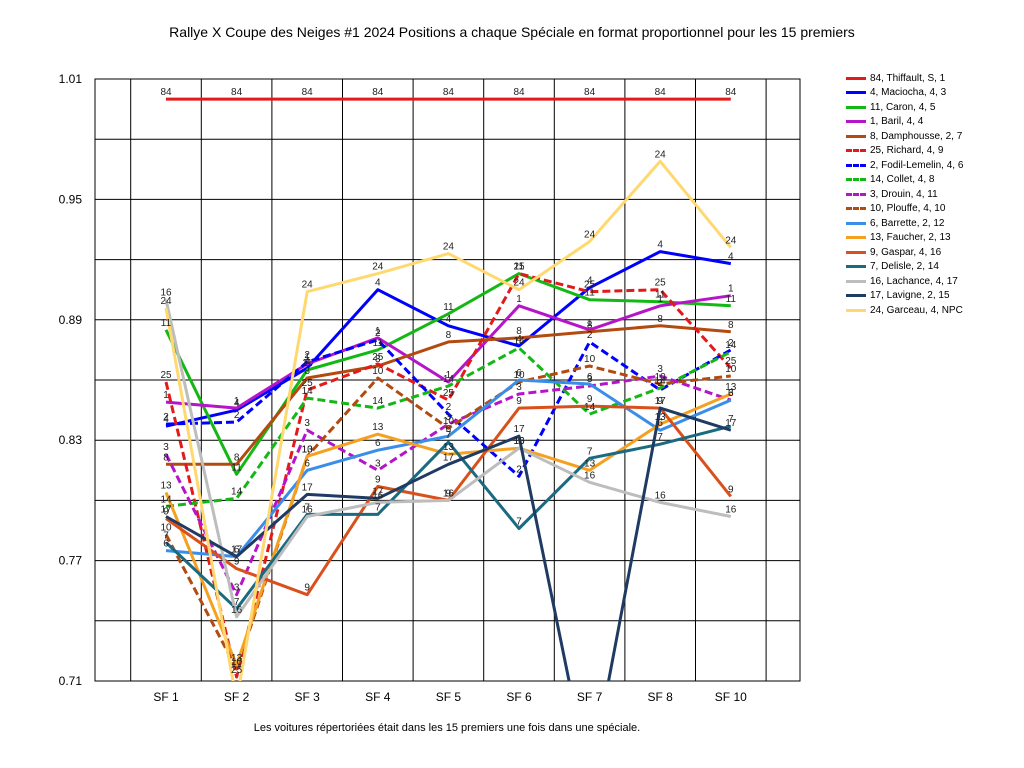  Describe the element at coordinates (907, 151) in the screenshot. I see `legend-label: 25, Richard, 4, 9` at that location.